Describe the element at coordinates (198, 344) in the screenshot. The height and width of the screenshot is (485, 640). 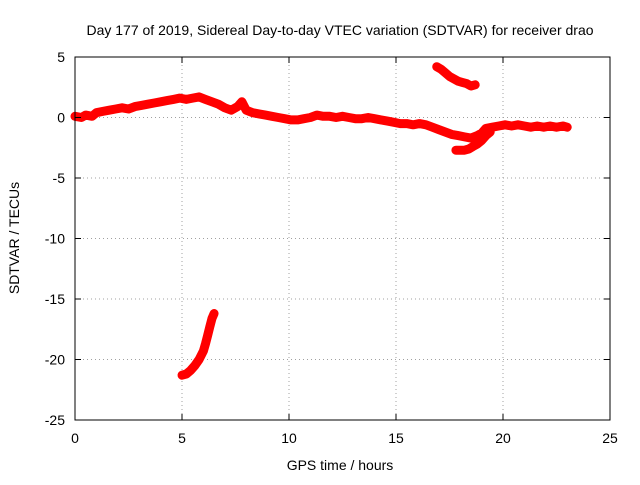
I see `series-branch-bottom` at that location.